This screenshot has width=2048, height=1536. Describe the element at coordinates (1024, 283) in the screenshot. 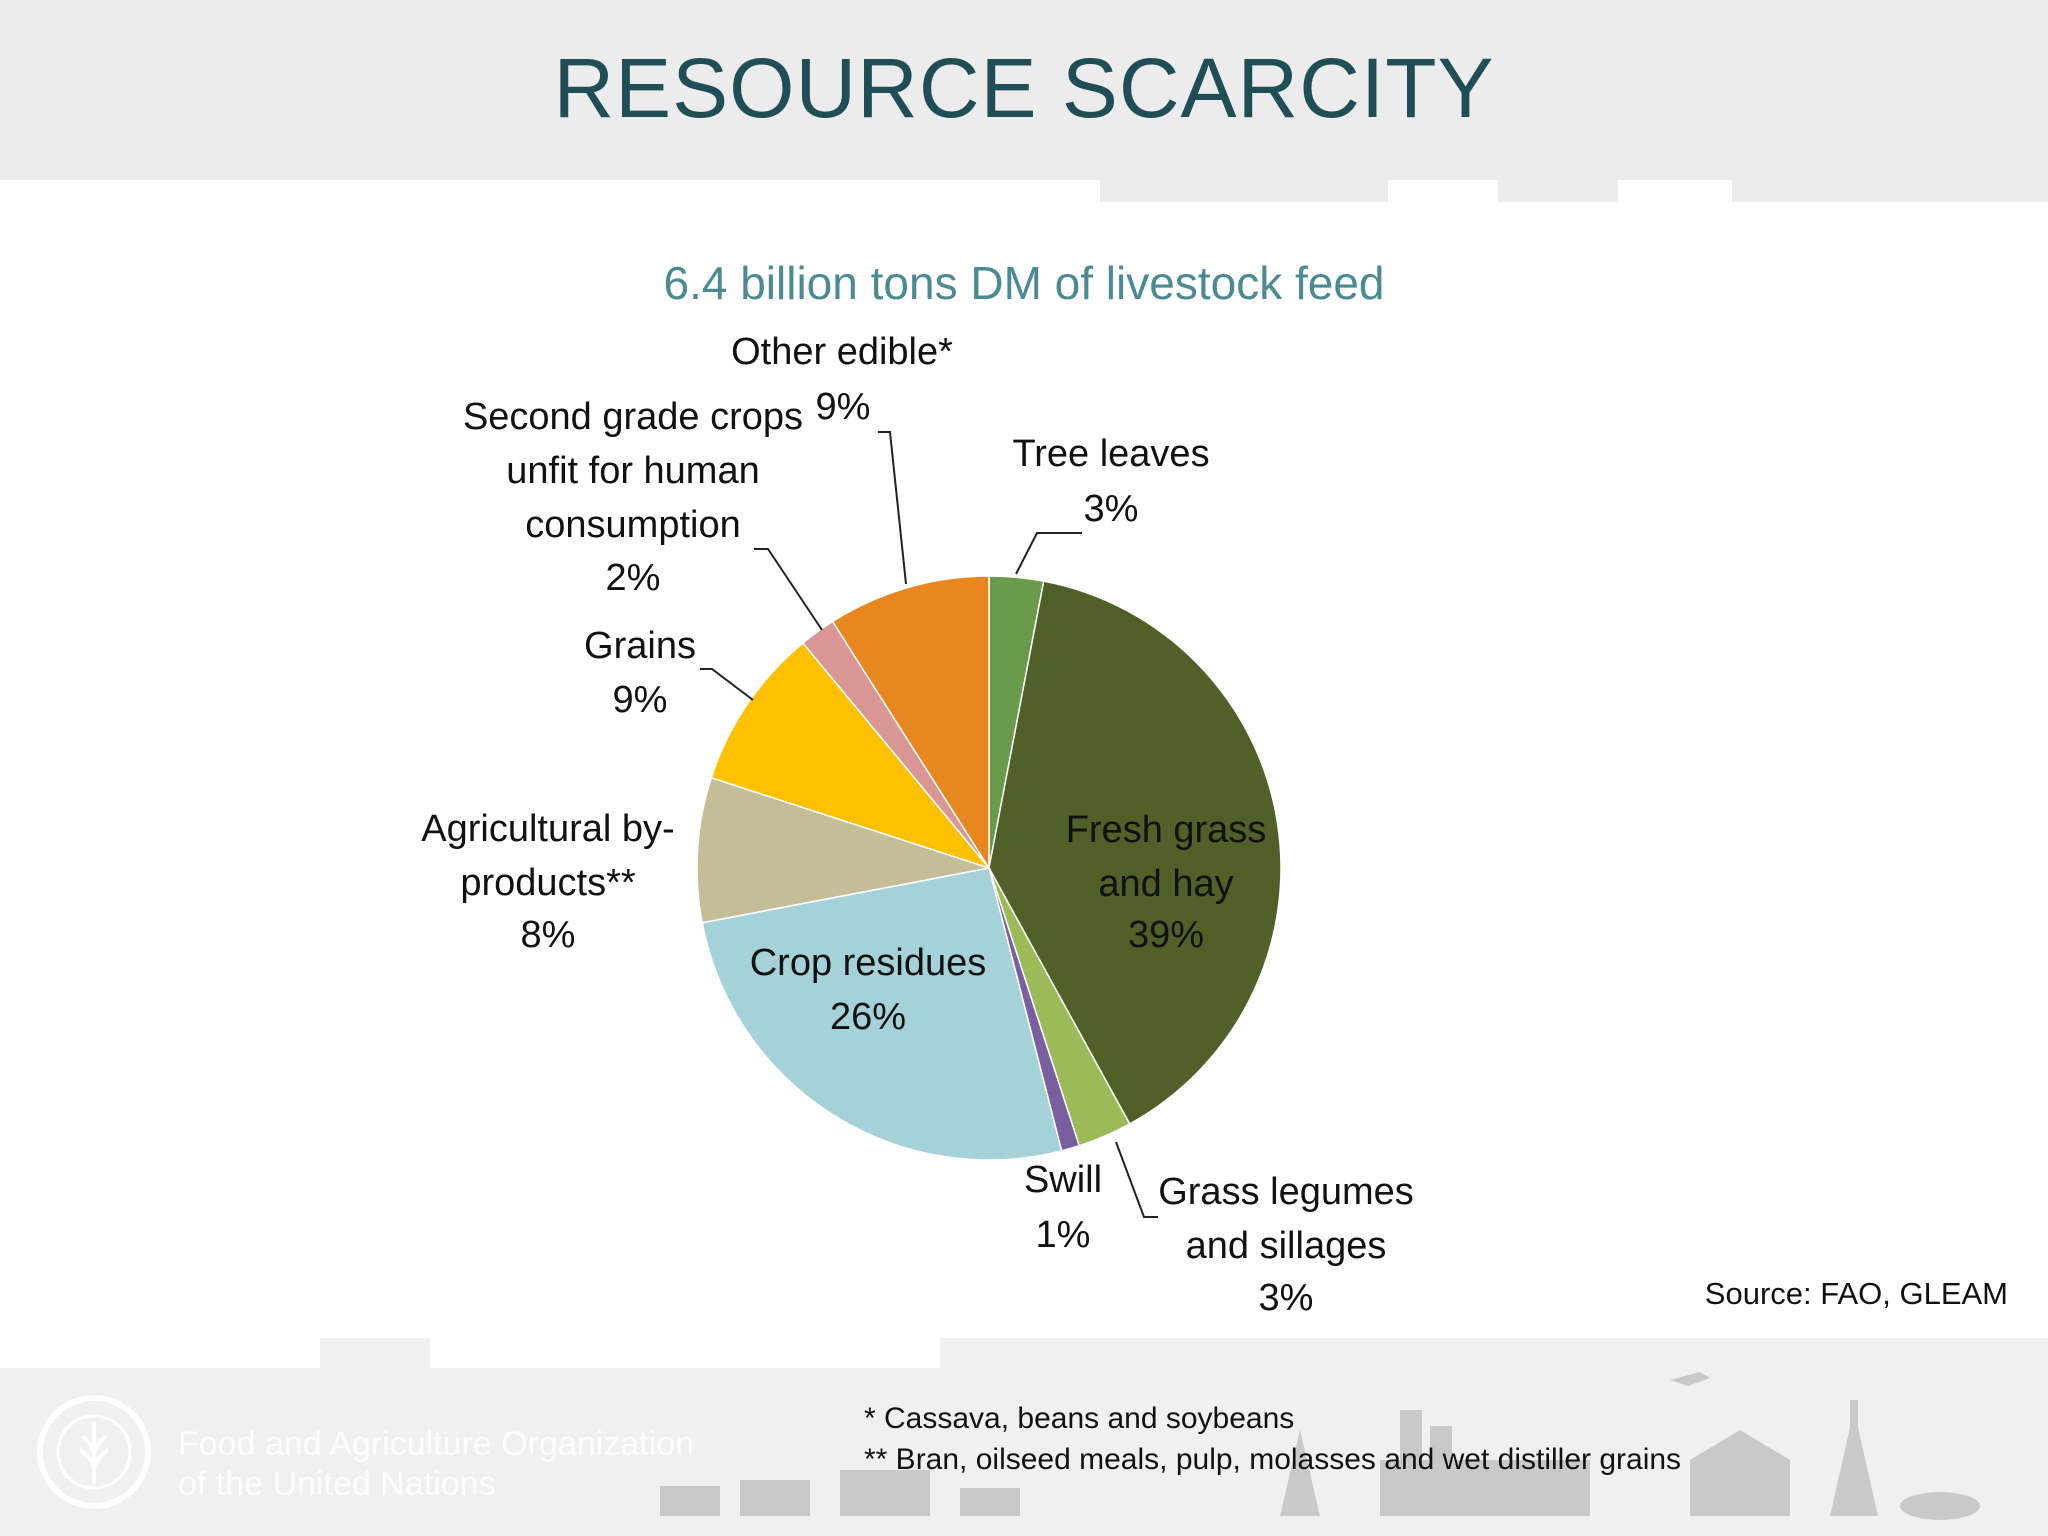

I see `chart-title: 6.4 billion tons DM of livestock feed` at that location.